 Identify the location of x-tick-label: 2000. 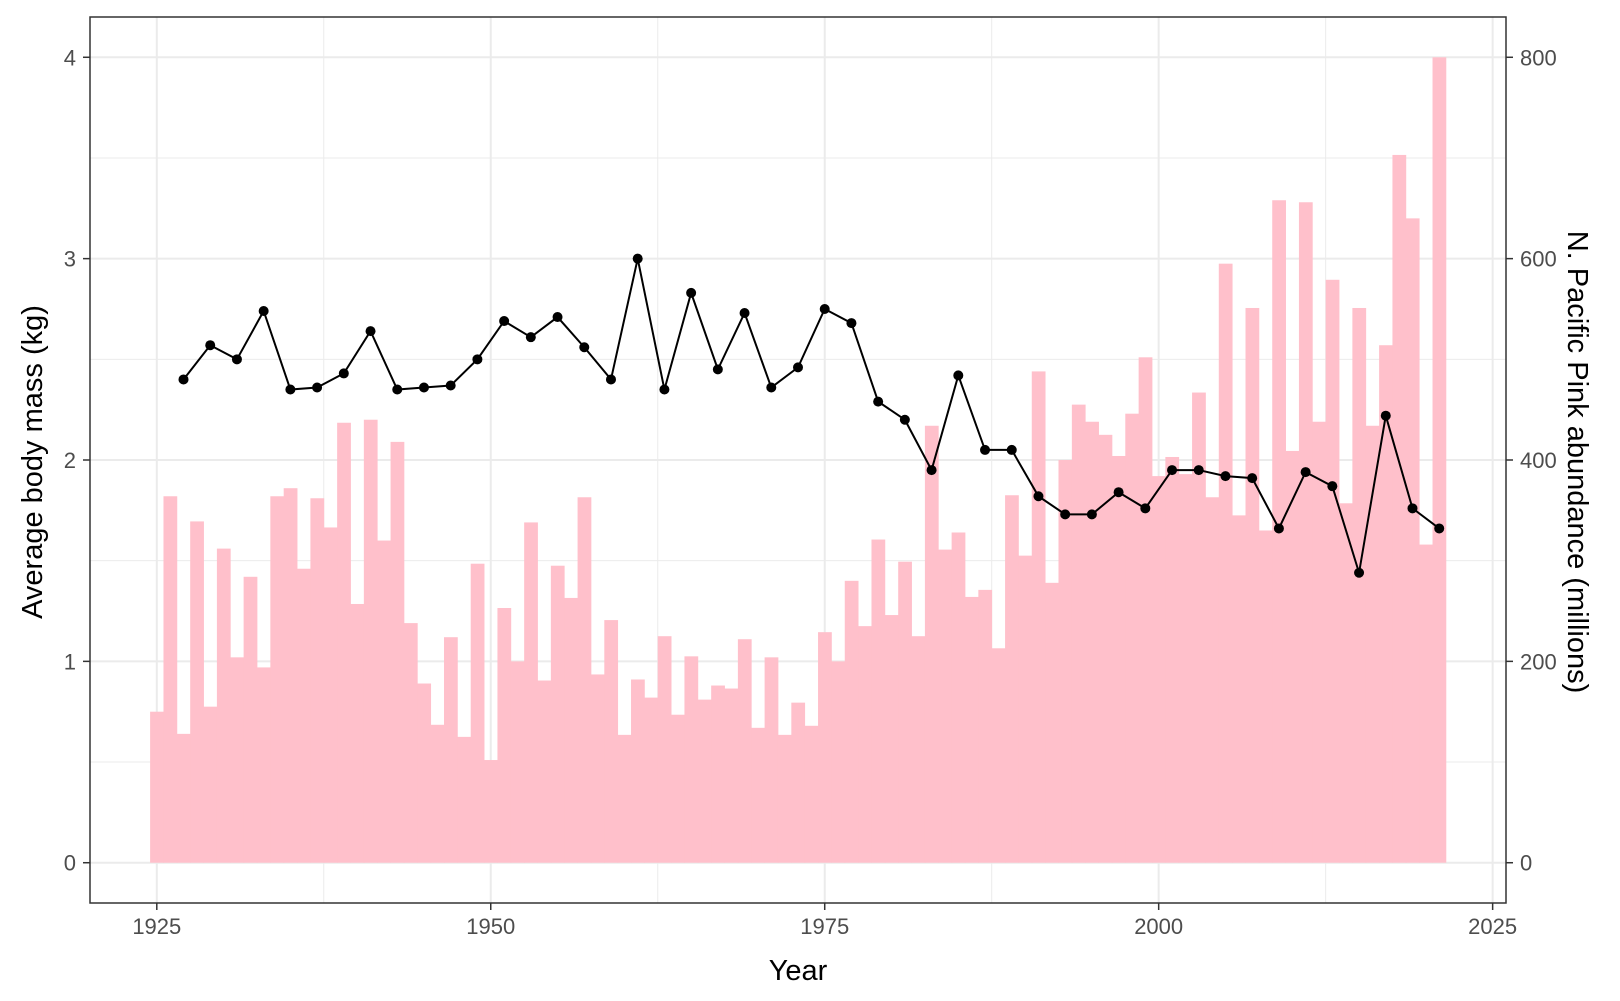
(1158, 926).